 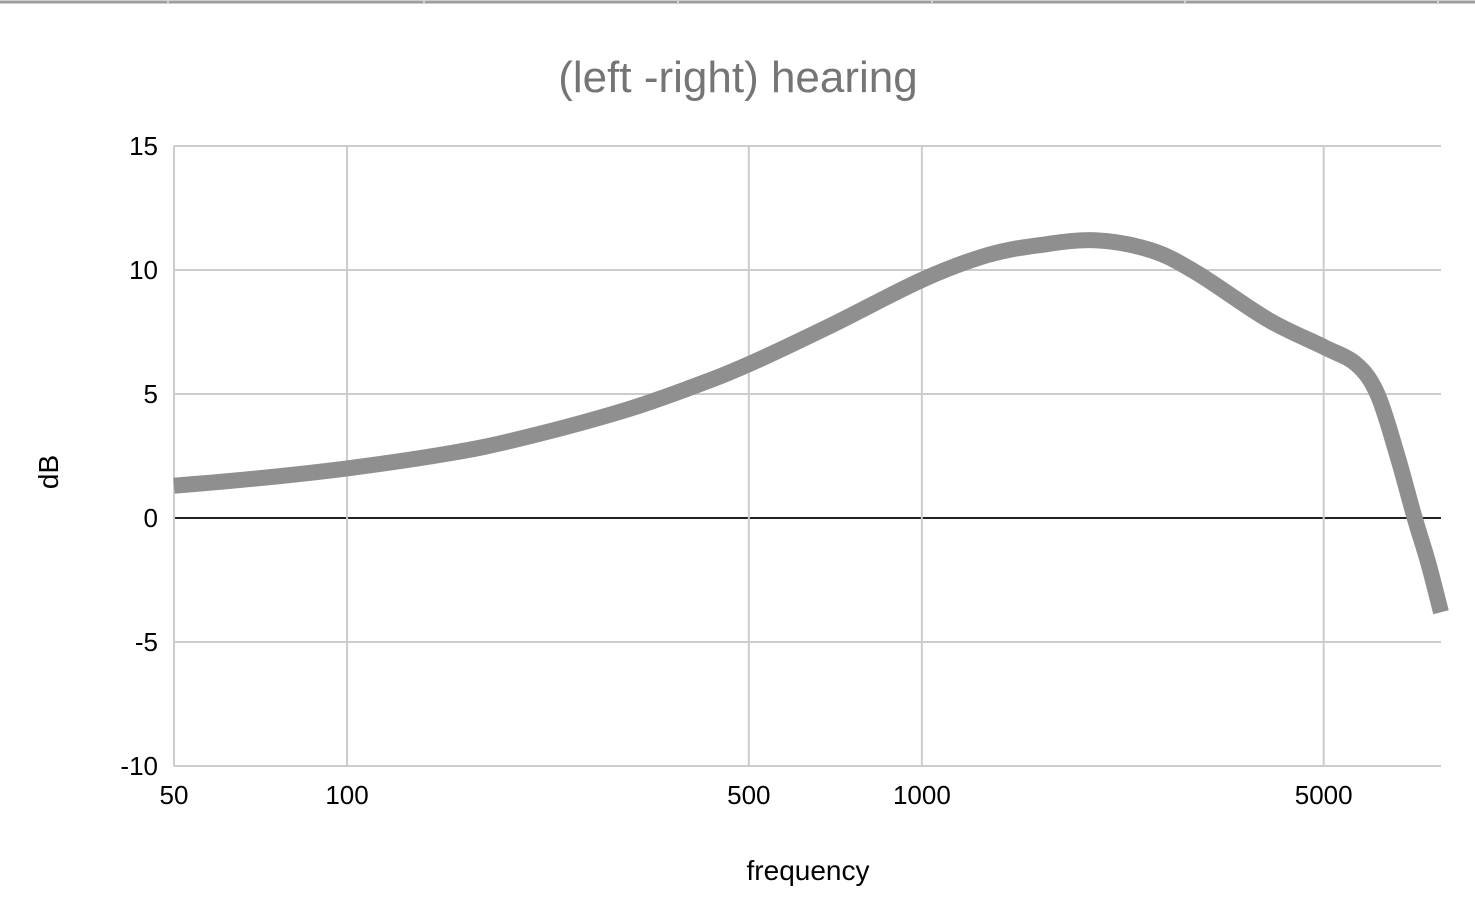 What do you see at coordinates (737, 2) in the screenshot?
I see `top-strip` at bounding box center [737, 2].